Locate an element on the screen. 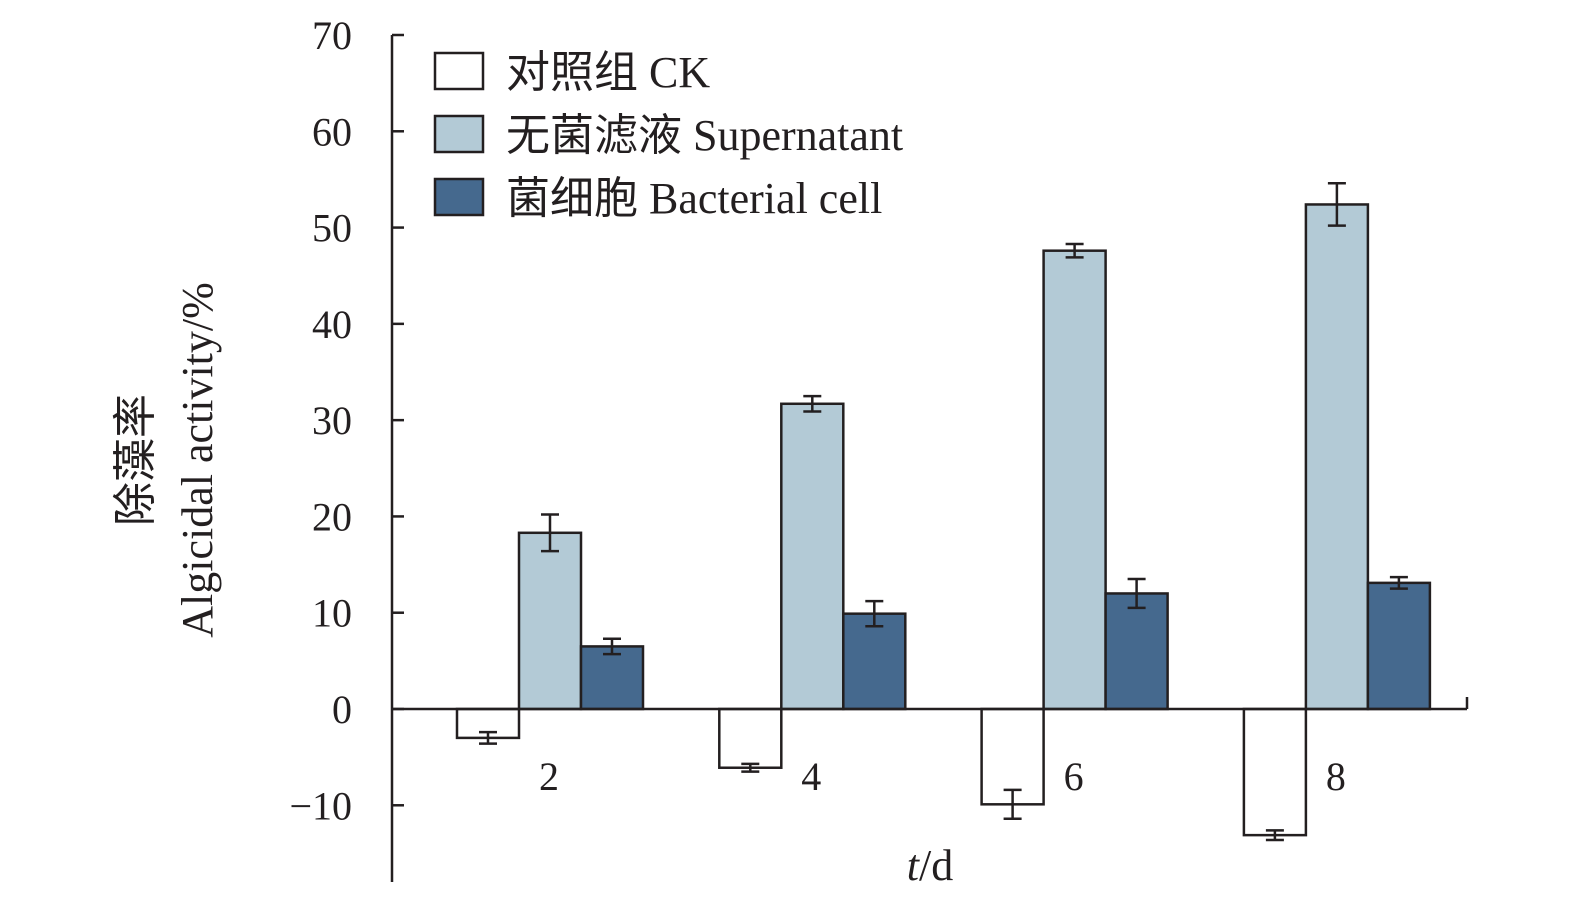 The width and height of the screenshot is (1575, 909). y-tick-label: 60 is located at coordinates (332, 131).